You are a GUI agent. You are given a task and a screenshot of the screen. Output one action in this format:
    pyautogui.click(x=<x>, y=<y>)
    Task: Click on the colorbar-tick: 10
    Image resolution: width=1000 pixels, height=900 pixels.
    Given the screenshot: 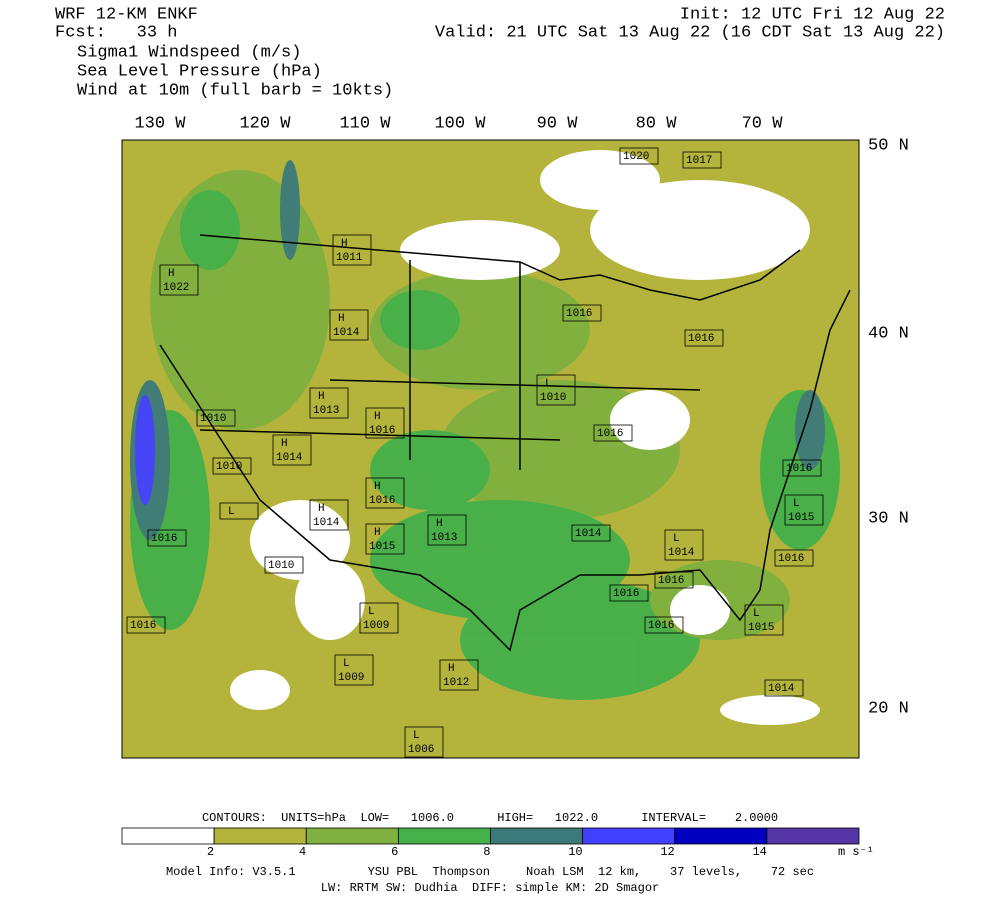 What is the action you would take?
    pyautogui.click(x=575, y=852)
    